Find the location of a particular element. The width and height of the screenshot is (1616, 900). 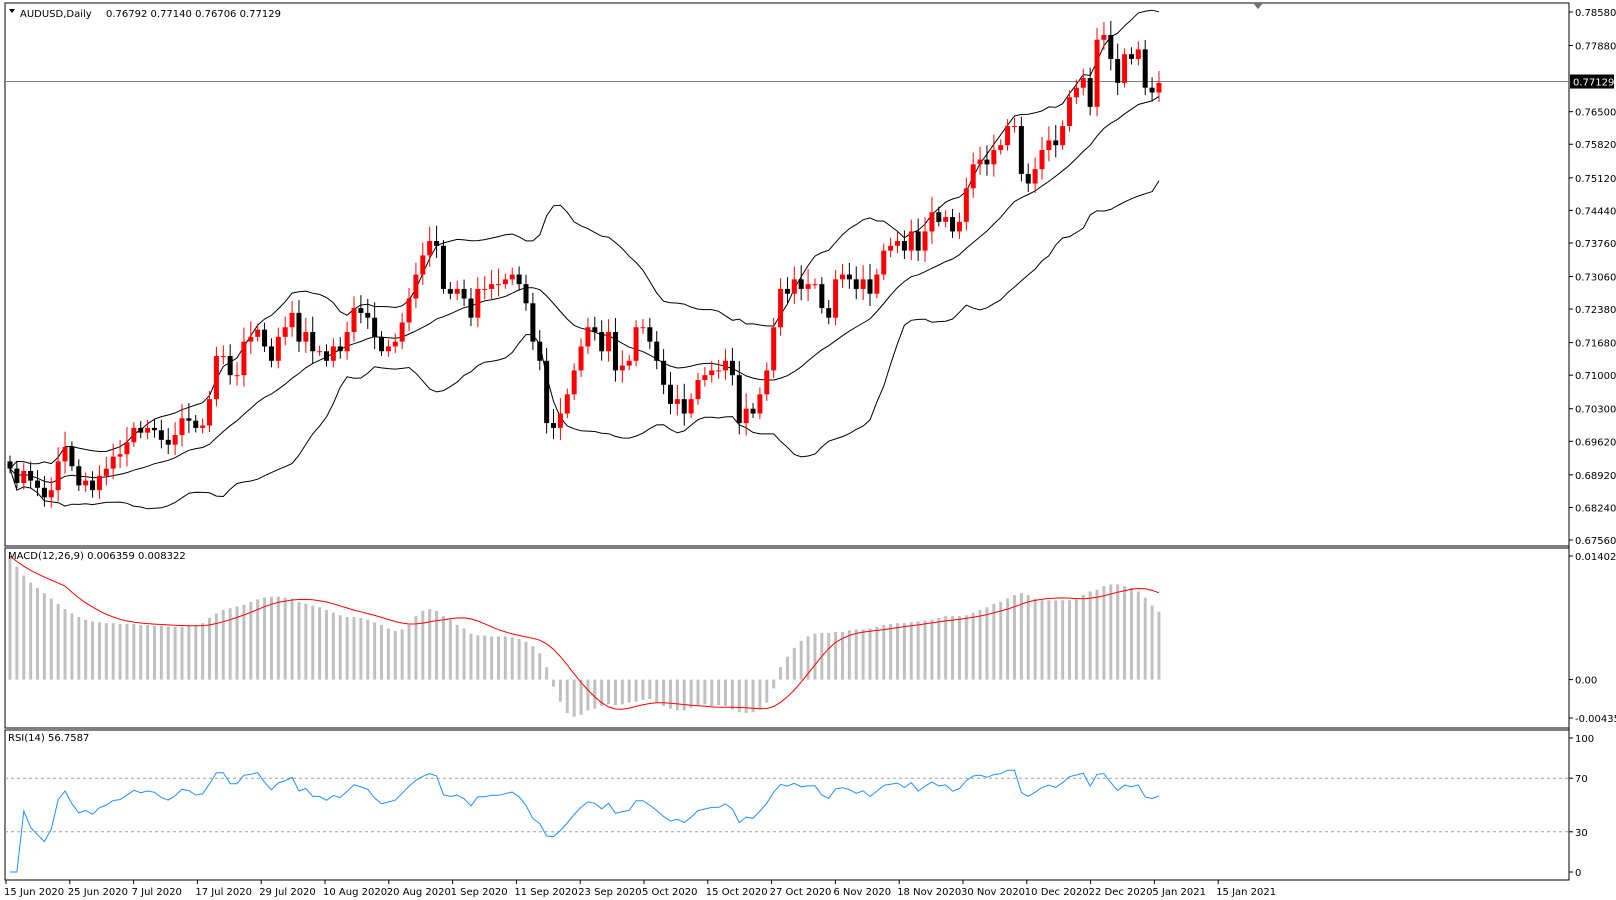

macd-axis-label: 0.00 is located at coordinates (1586, 681).